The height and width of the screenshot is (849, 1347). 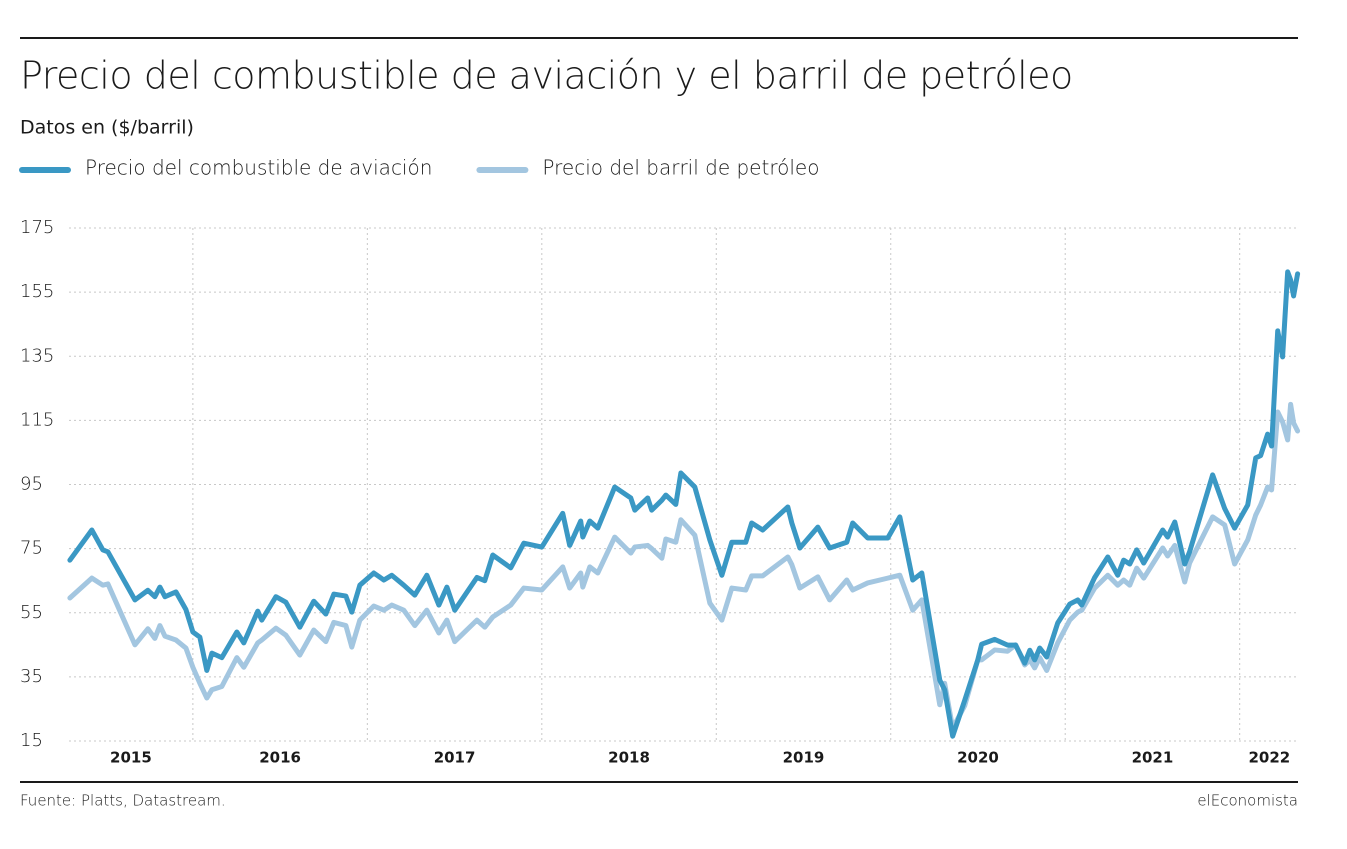 I want to click on y-tick-label: 155, so click(x=37, y=291).